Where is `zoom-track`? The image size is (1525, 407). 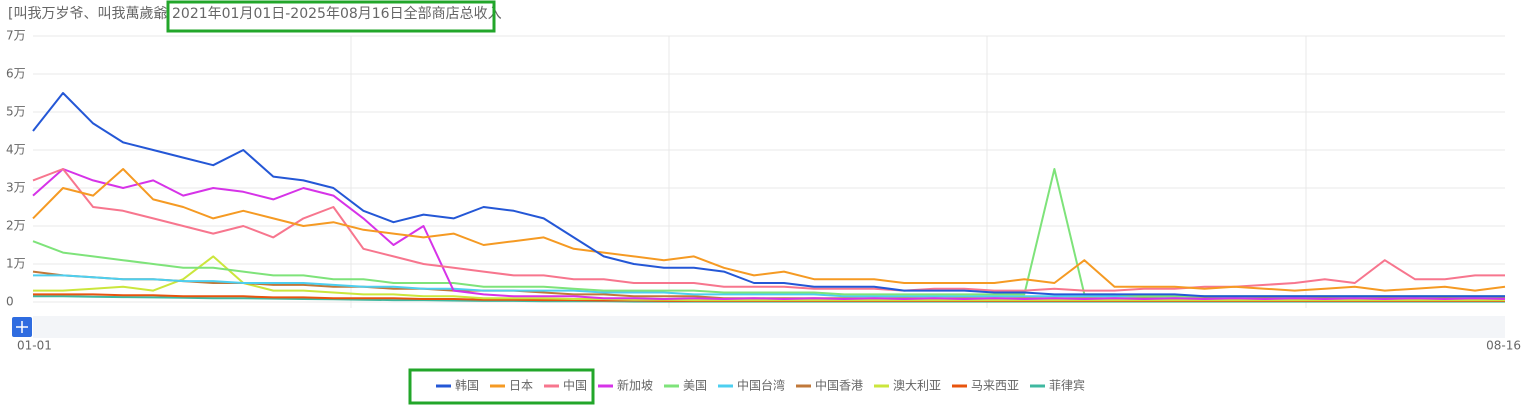 zoom-track is located at coordinates (769, 327).